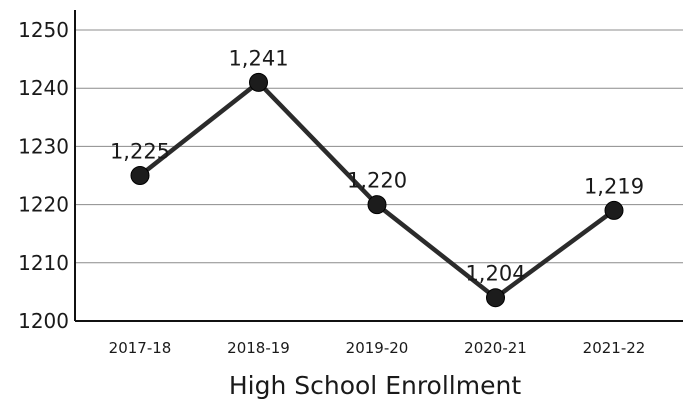 This screenshot has height=403, width=692. I want to click on data-label: 1,204, so click(495, 274).